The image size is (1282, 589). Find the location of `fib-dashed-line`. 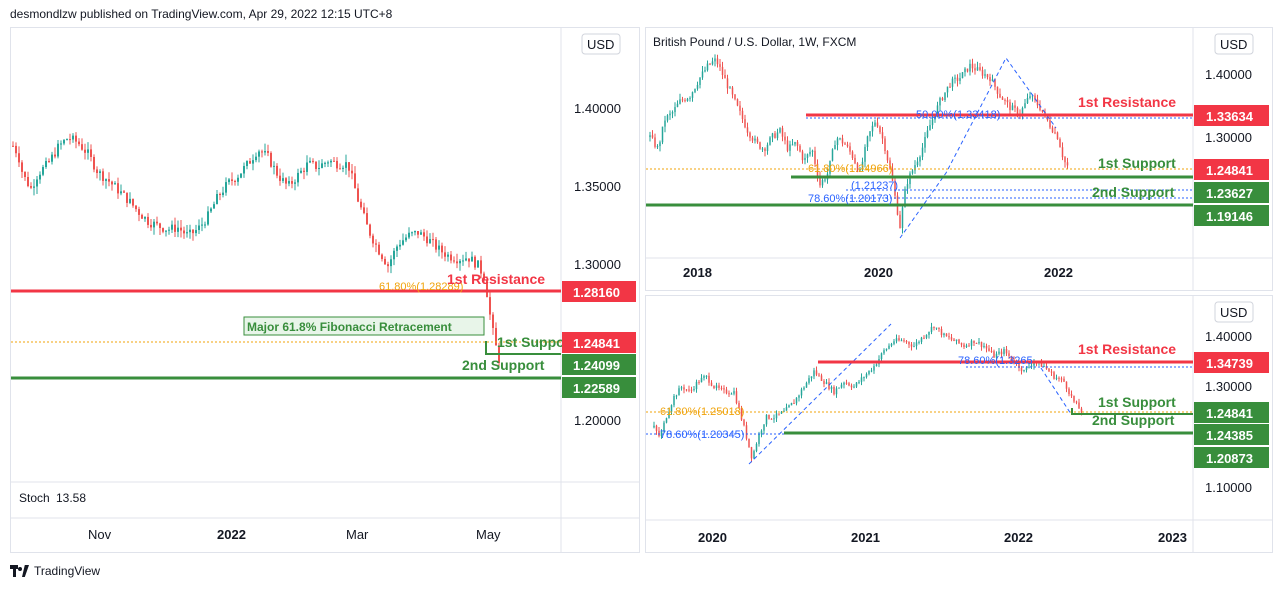

fib-dashed-line is located at coordinates (978, 148).